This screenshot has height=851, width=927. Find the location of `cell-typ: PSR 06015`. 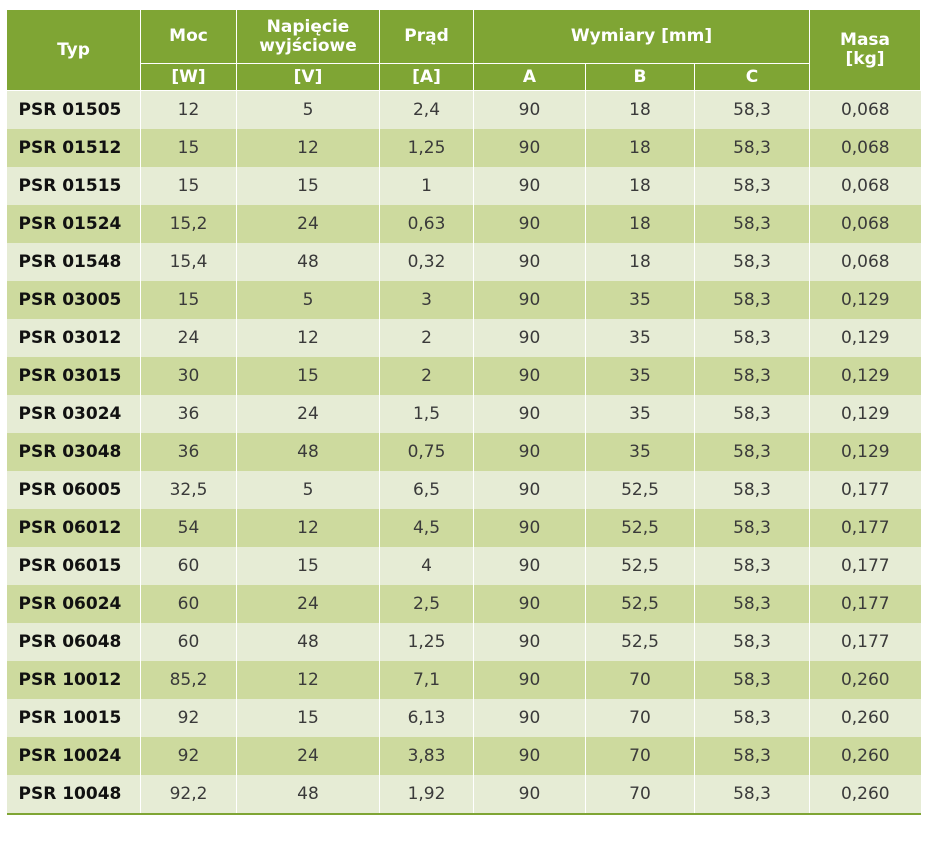

cell-typ: PSR 06015 is located at coordinates (73, 566).